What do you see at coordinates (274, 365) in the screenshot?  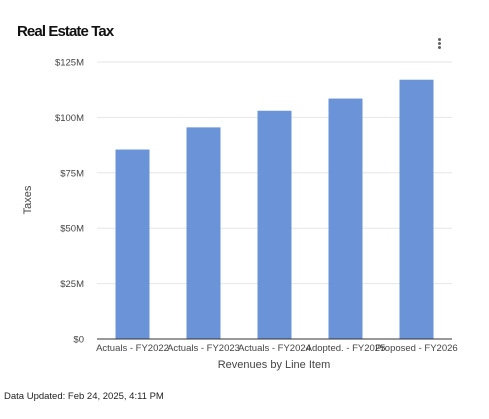 I see `x-axis-label: Revenues by Line Item` at bounding box center [274, 365].